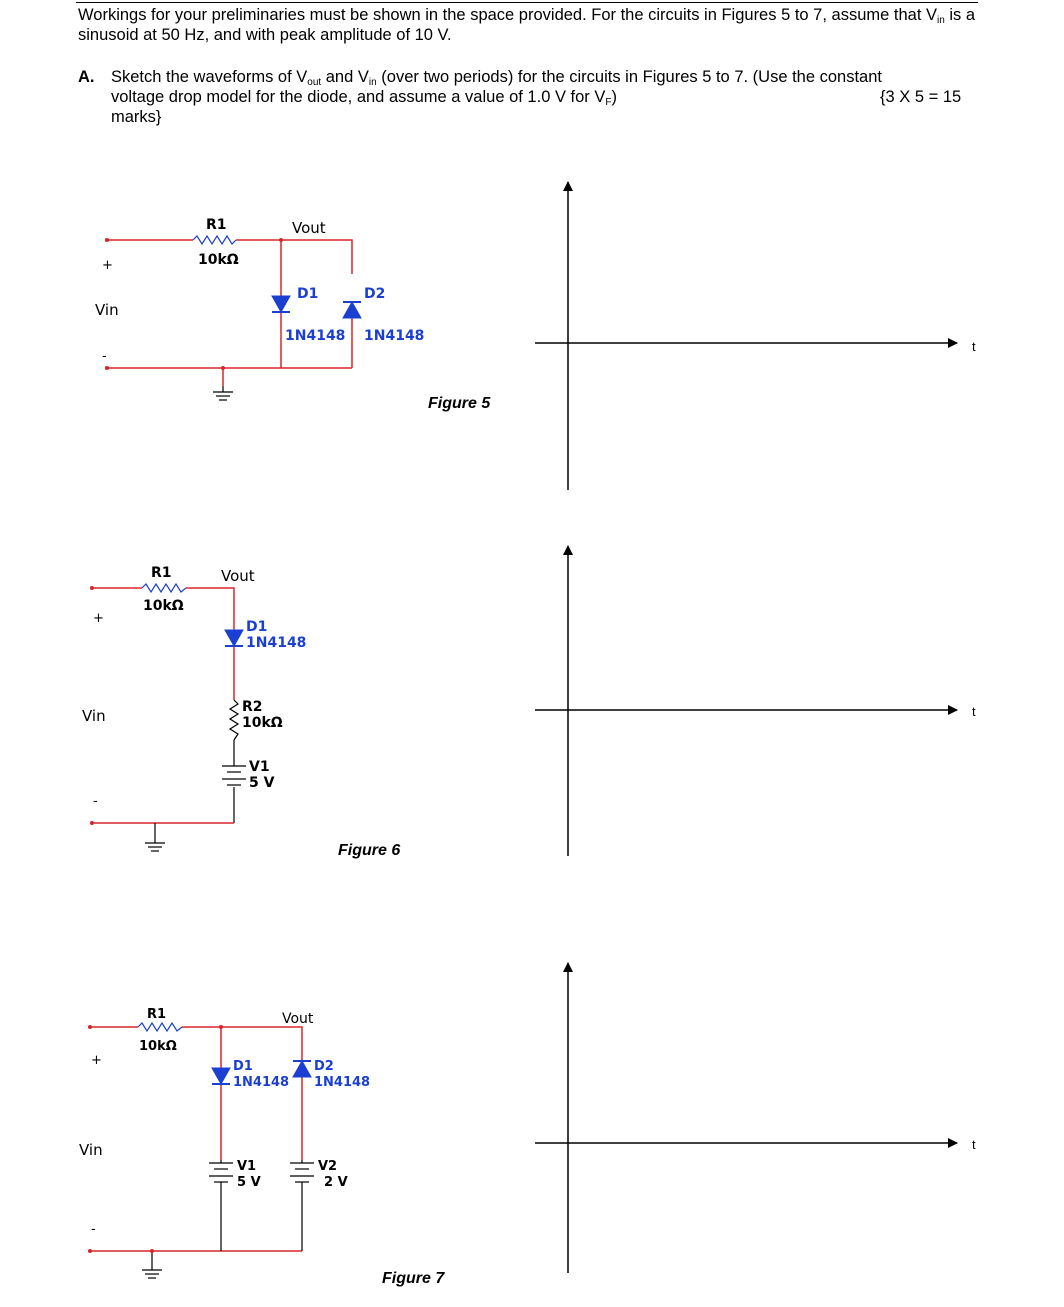 The width and height of the screenshot is (1064, 1307). What do you see at coordinates (96, 1060) in the screenshot?
I see `figure-7-plus-sign: +` at bounding box center [96, 1060].